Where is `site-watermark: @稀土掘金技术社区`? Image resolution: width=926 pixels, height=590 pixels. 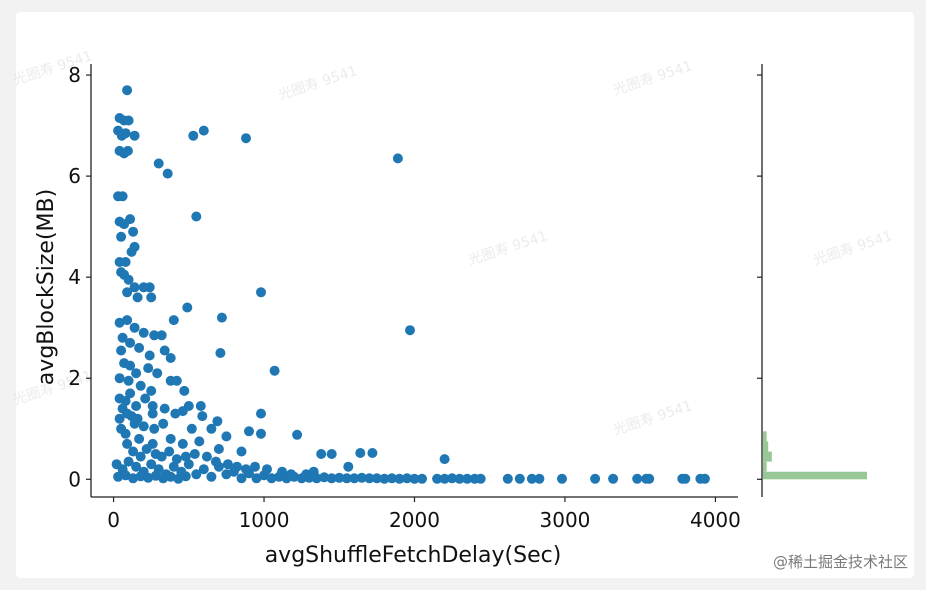 site-watermark: @稀土掘金技术社区 is located at coordinates (840, 562).